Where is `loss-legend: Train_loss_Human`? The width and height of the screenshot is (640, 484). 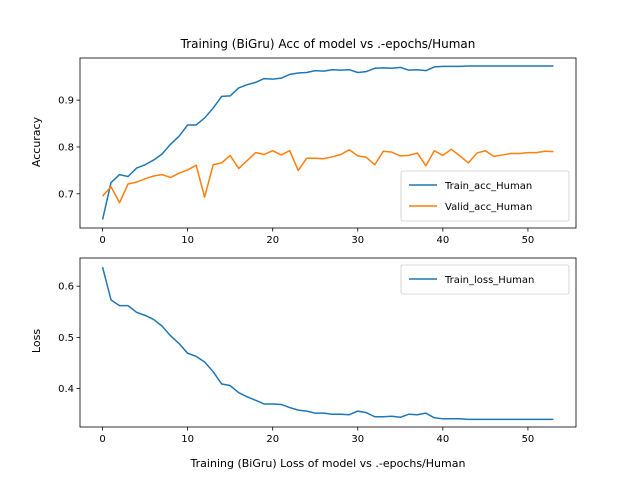 loss-legend: Train_loss_Human is located at coordinates (485, 279).